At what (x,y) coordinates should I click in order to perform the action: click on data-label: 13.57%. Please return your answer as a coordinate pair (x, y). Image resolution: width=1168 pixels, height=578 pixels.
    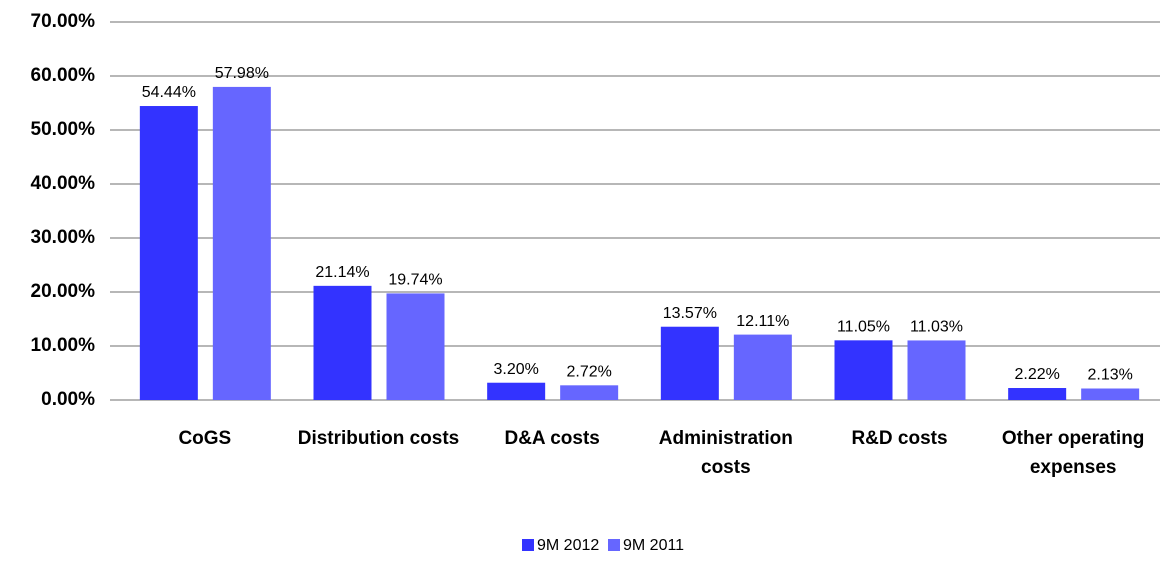
    Looking at the image, I should click on (690, 313).